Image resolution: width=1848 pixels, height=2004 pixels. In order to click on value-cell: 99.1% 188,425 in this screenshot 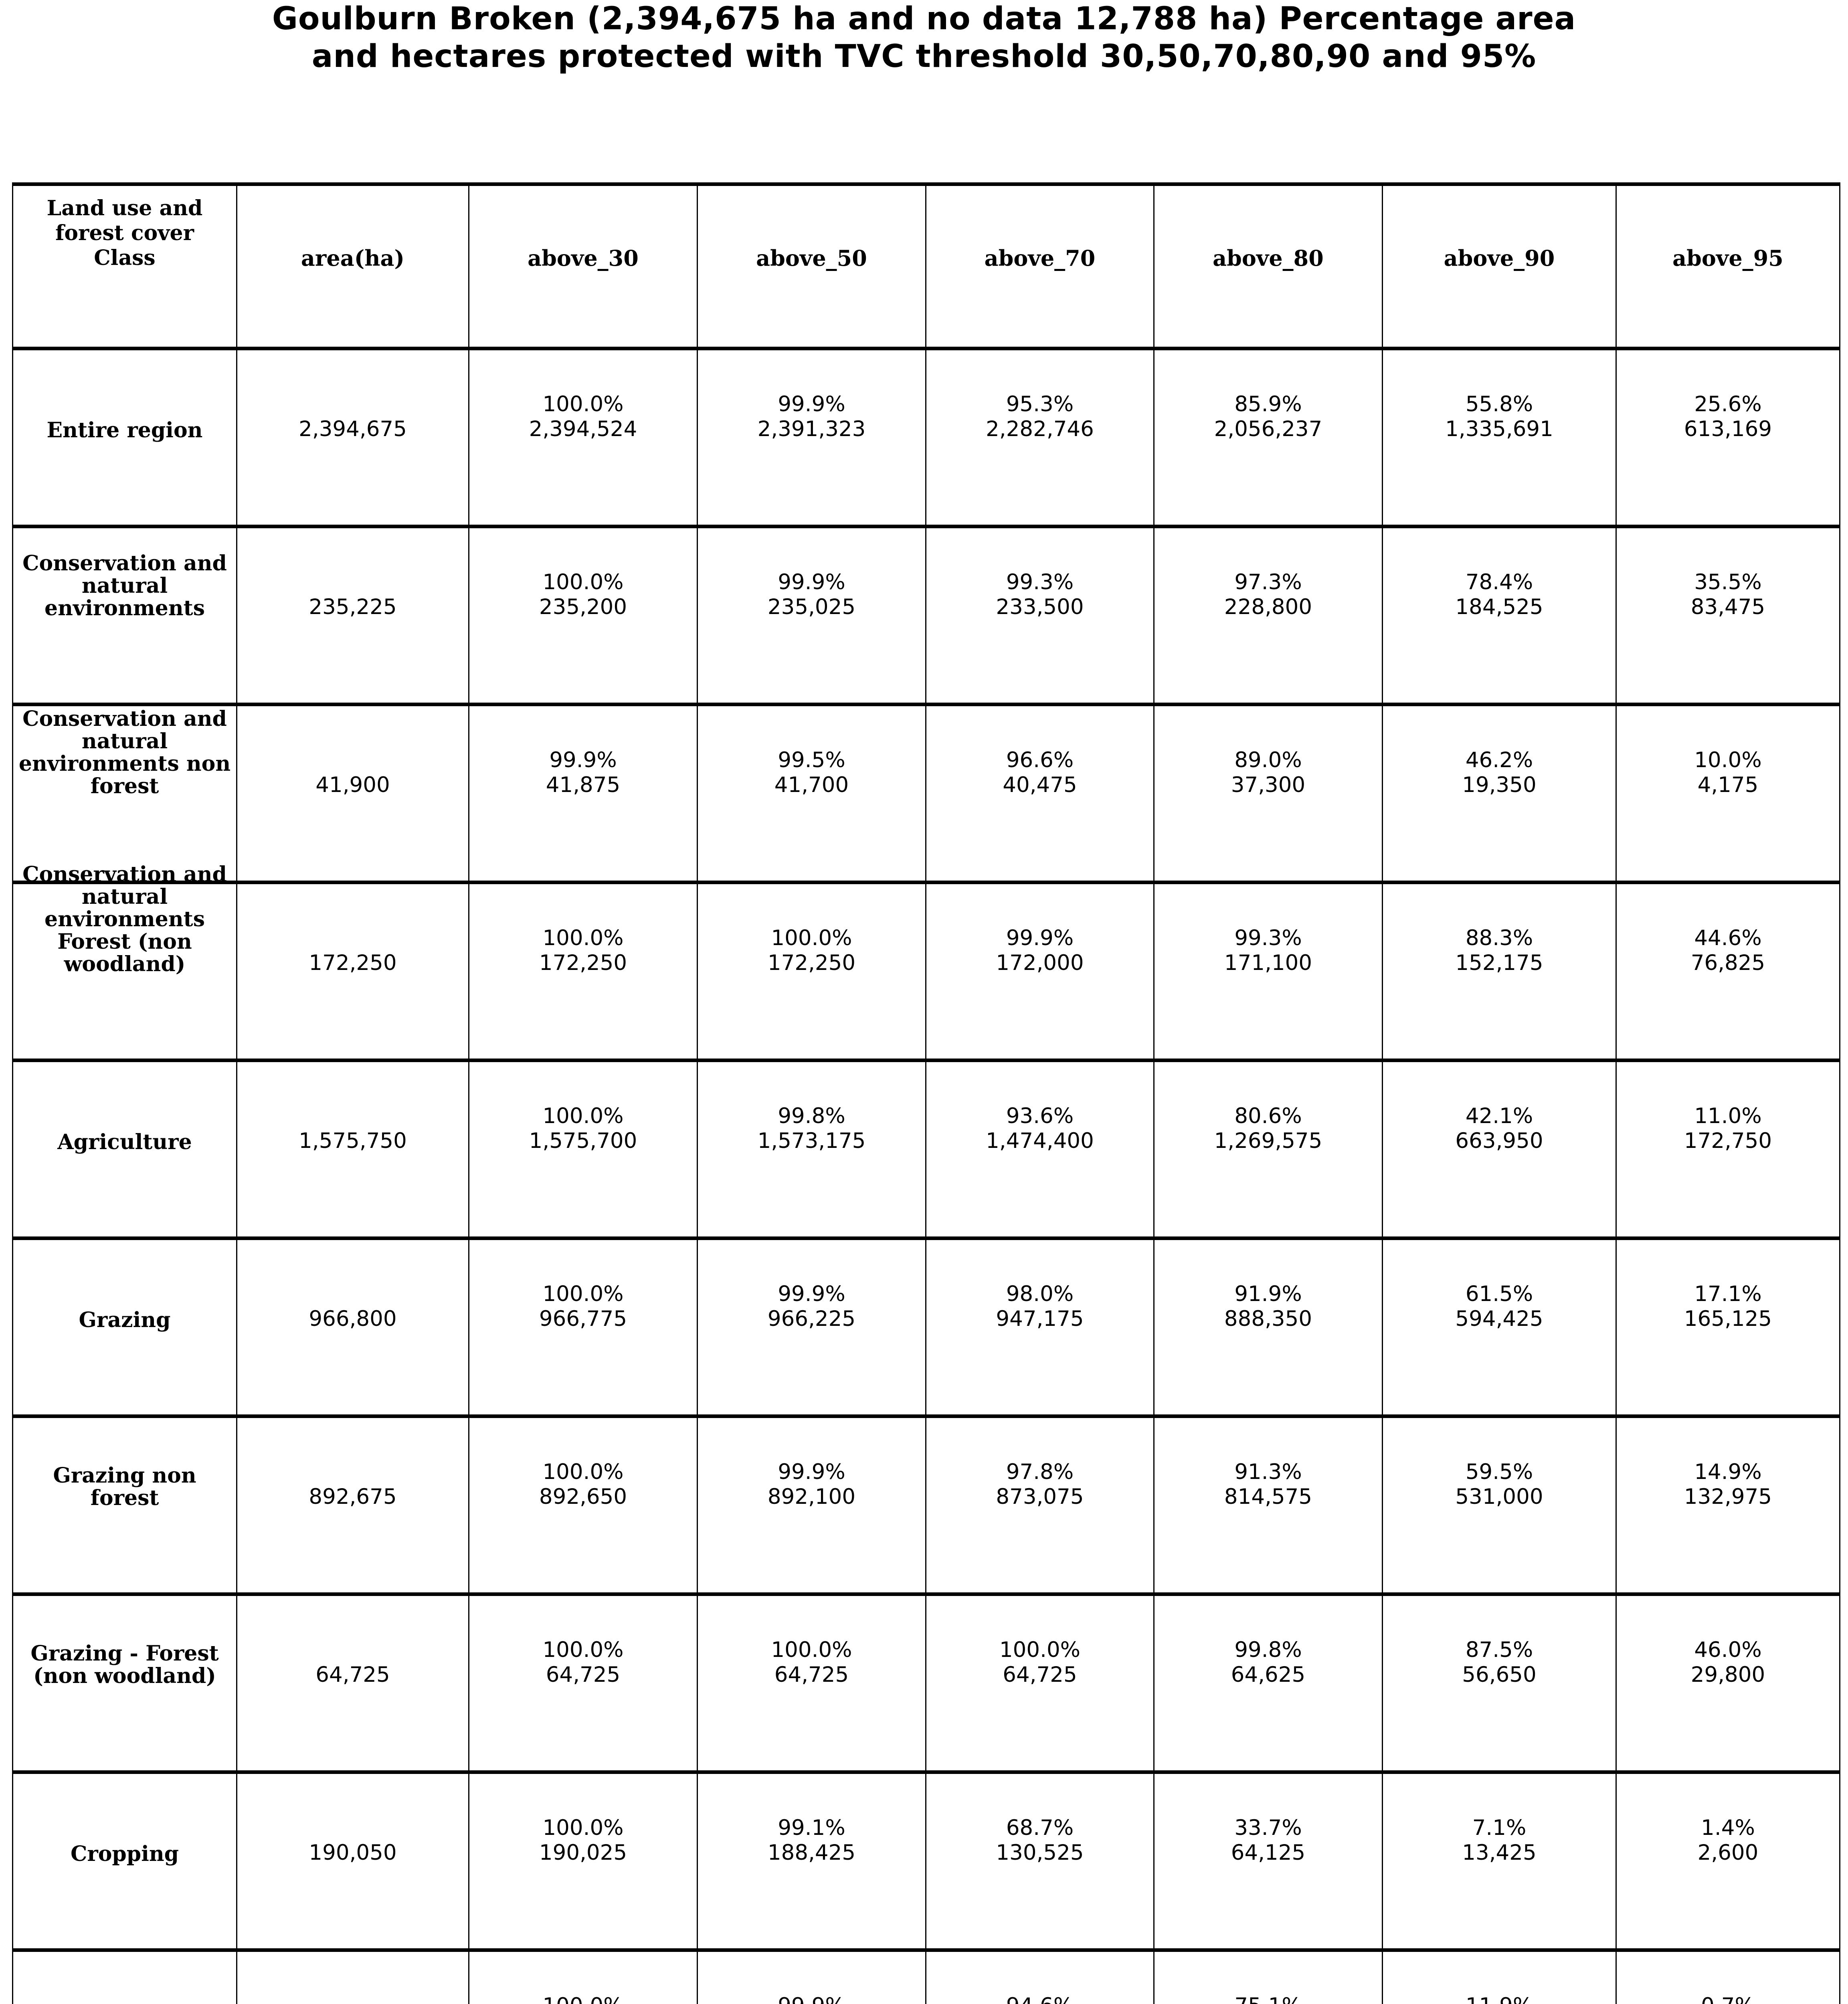, I will do `click(812, 1861)`.